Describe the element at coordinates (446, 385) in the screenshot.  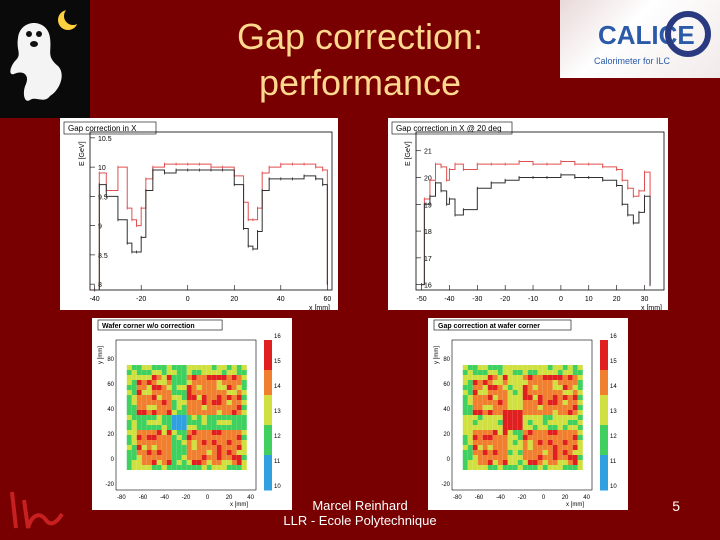
I see `y-tick-label: 60` at that location.